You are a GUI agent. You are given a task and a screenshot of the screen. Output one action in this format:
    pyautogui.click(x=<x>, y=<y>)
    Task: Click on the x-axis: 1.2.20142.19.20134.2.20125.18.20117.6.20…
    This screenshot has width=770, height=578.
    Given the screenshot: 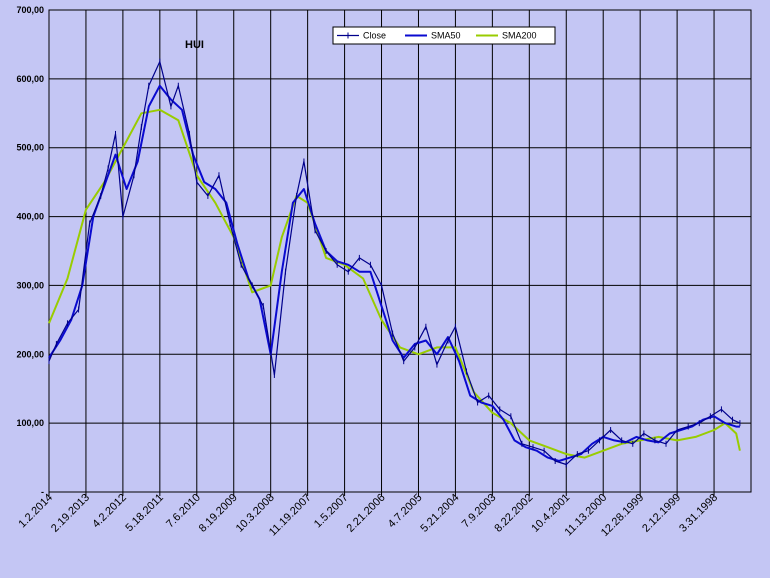 What is the action you would take?
    pyautogui.click(x=368, y=515)
    